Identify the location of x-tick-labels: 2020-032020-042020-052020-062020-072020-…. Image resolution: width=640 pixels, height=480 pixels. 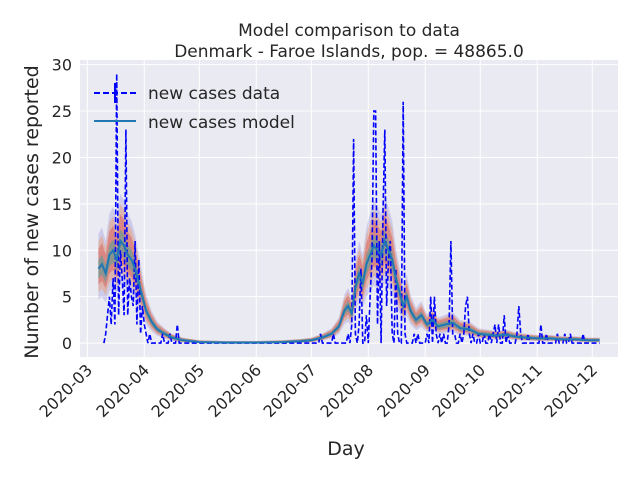
(318, 390).